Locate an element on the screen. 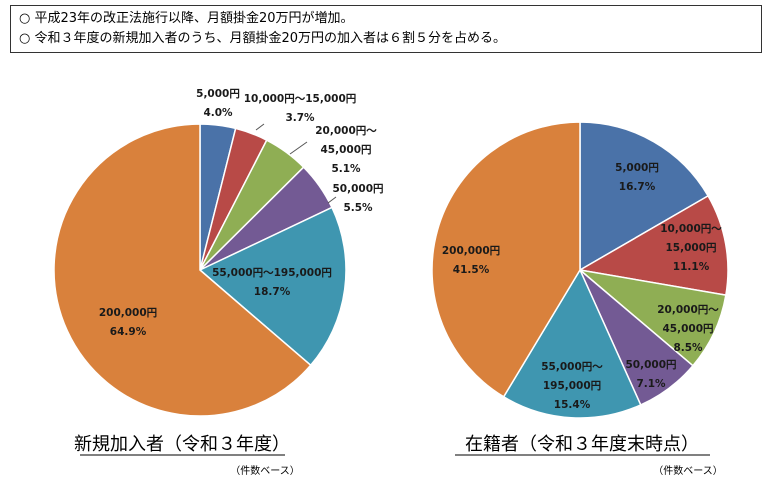  new-members-label-5: 200,000円 64.9% is located at coordinates (128, 322).